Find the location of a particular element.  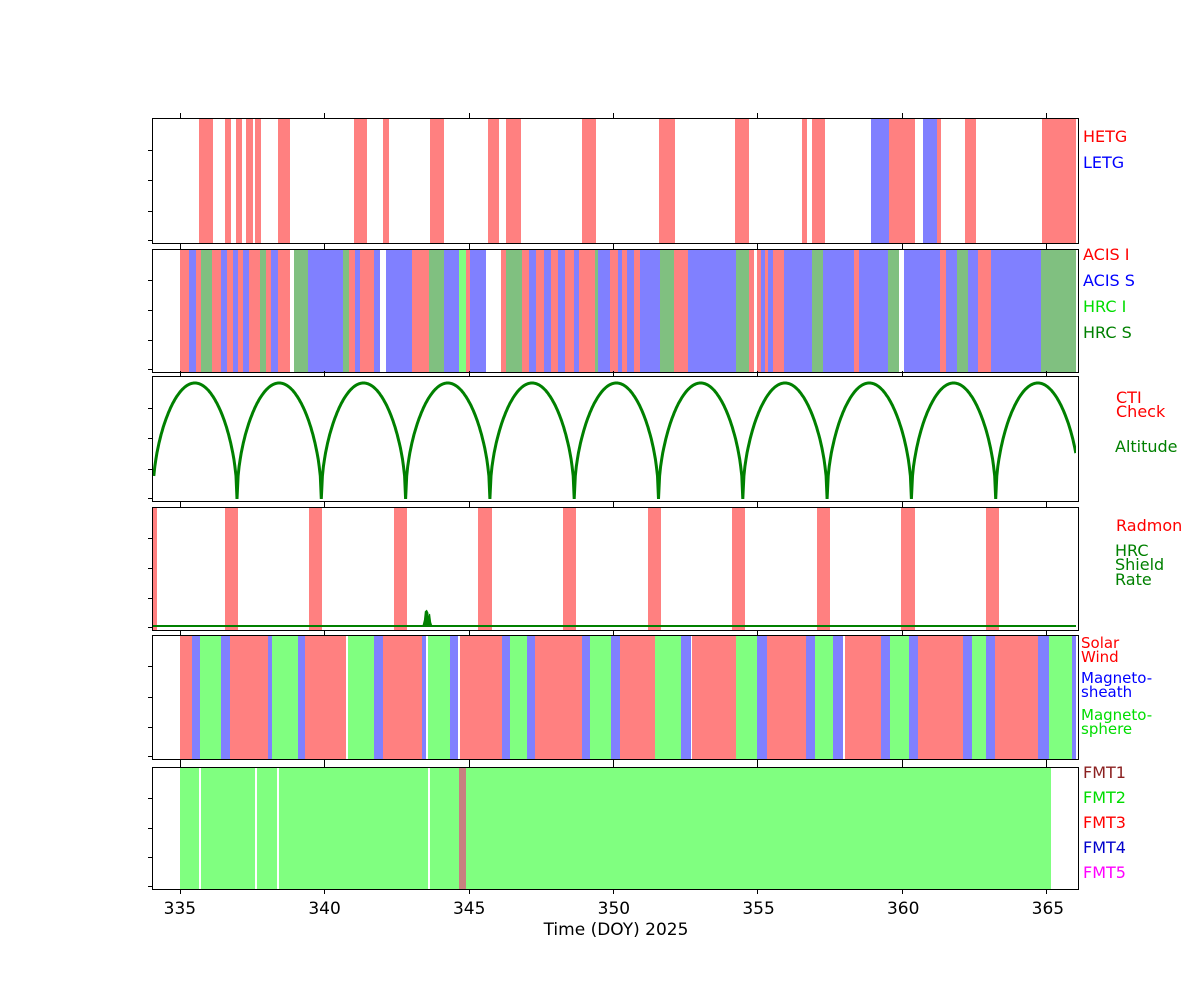

letg-bar is located at coordinates (930, 181).